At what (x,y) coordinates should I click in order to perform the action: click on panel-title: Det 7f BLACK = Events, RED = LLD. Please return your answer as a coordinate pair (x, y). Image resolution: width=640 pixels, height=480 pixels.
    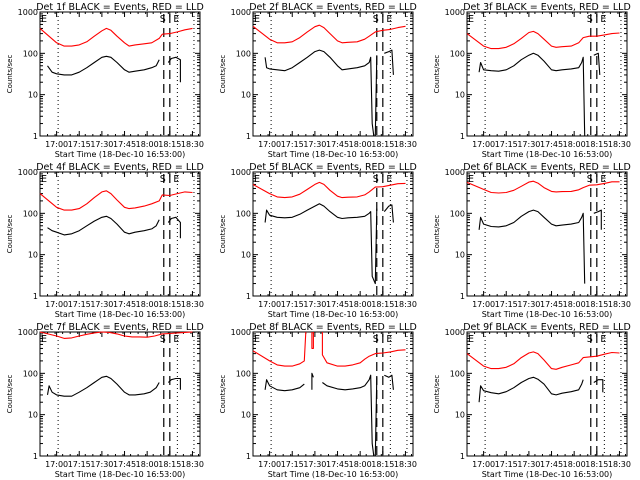
    Looking at the image, I should click on (120, 327).